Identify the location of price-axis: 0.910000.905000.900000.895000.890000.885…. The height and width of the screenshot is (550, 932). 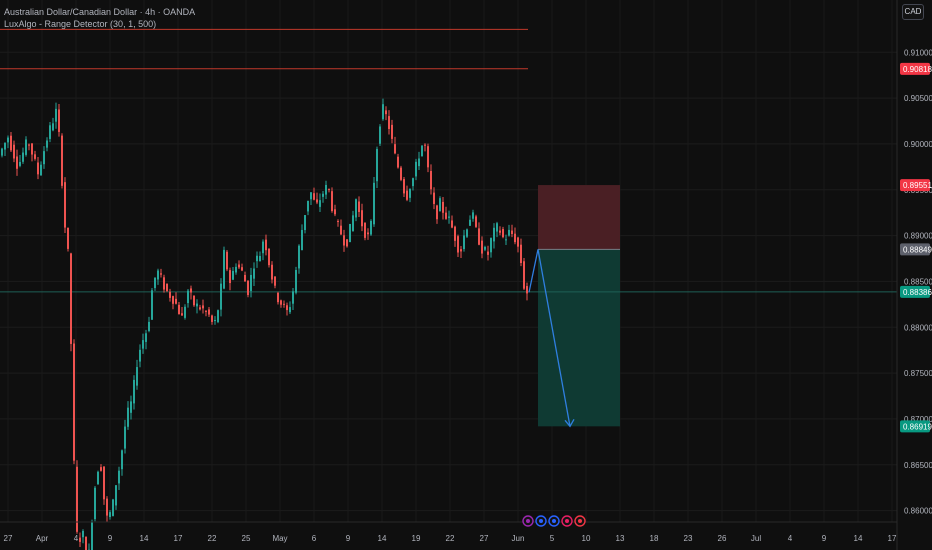
(914, 275).